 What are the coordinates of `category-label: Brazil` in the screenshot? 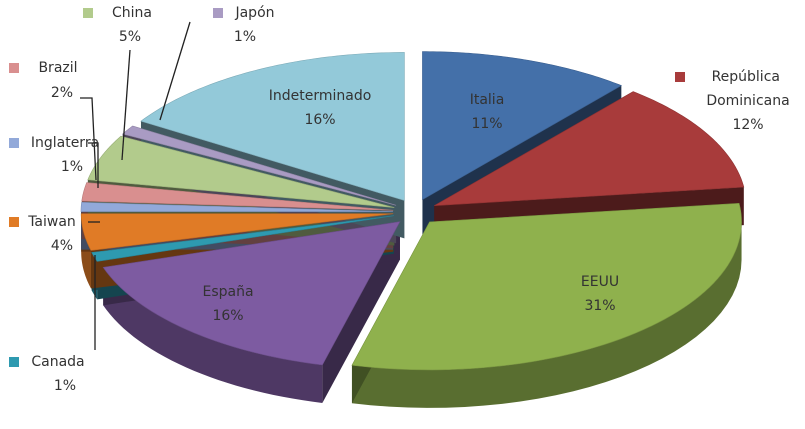 It's located at (57, 68).